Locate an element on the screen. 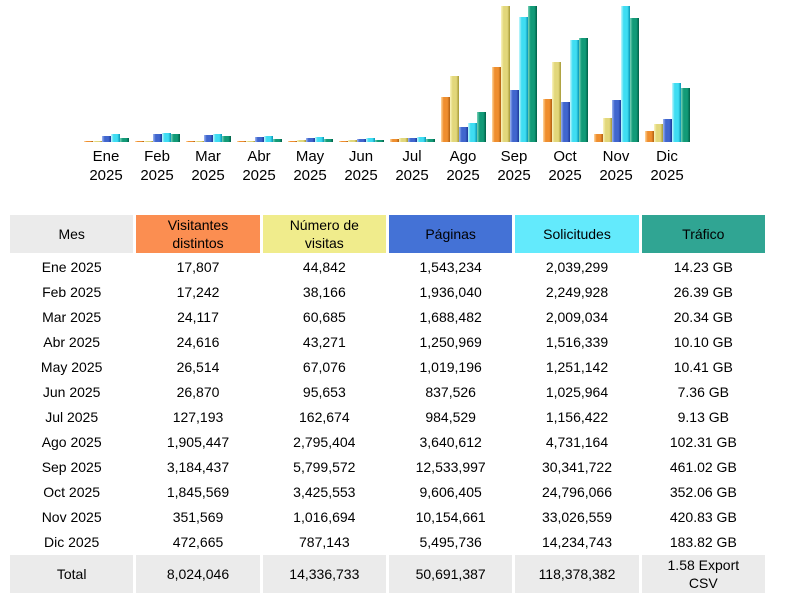  cell-trafico: 10.10 GB is located at coordinates (703, 341).